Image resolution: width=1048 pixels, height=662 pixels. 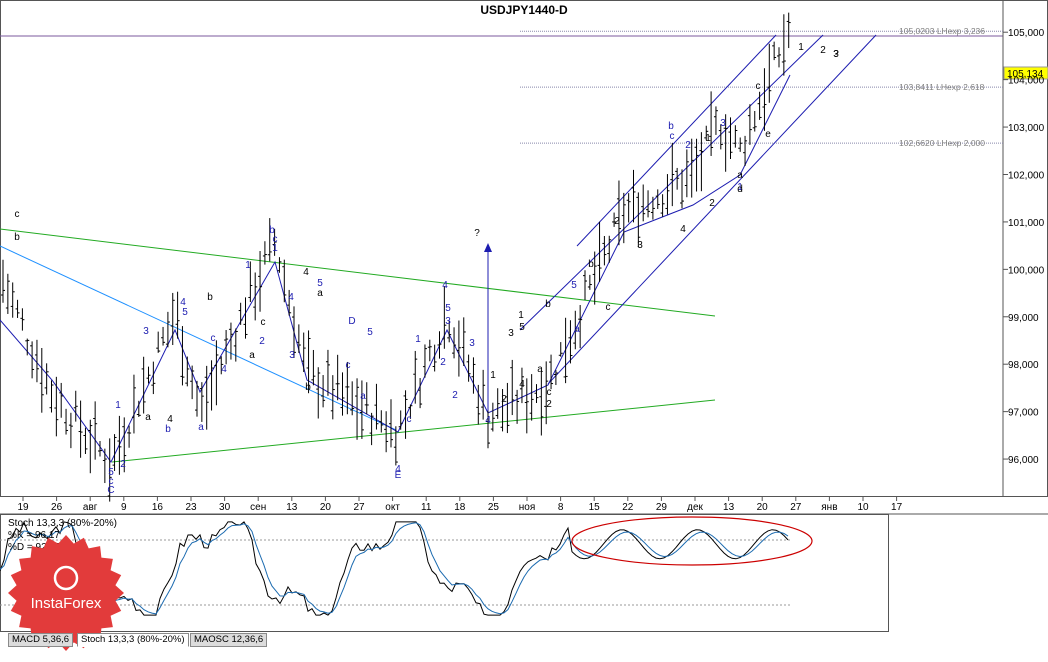 What do you see at coordinates (676, 140) in the screenshot?
I see `channel-upper-line` at bounding box center [676, 140].